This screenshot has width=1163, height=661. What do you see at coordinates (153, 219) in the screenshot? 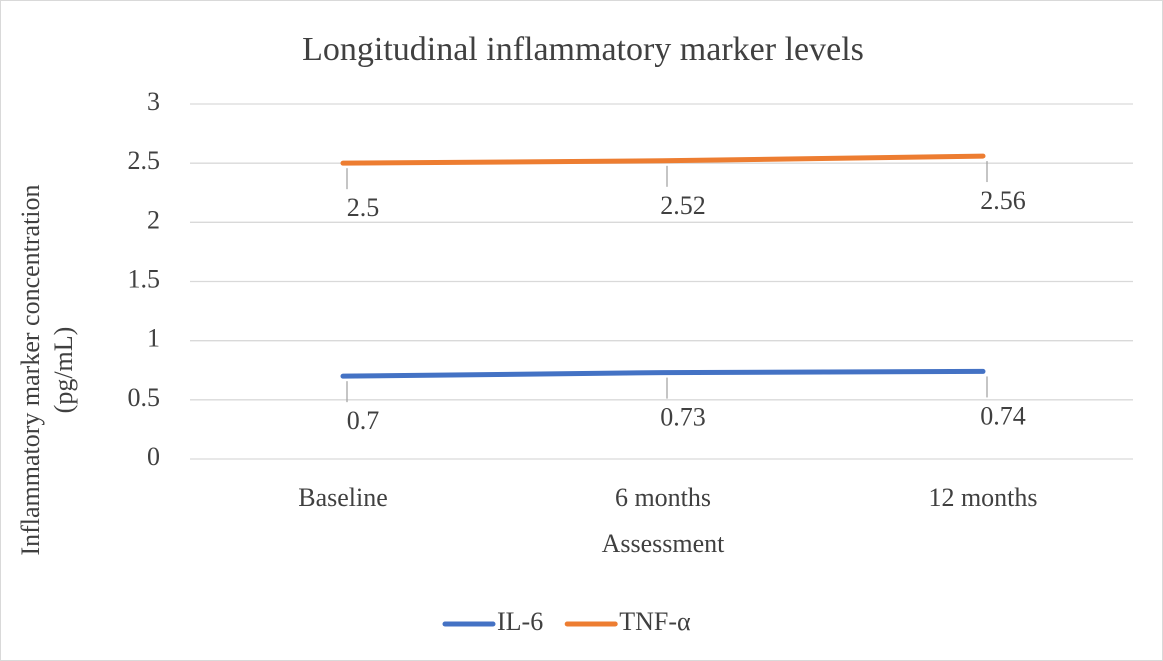
I see `y-tick-label: 2` at bounding box center [153, 219].